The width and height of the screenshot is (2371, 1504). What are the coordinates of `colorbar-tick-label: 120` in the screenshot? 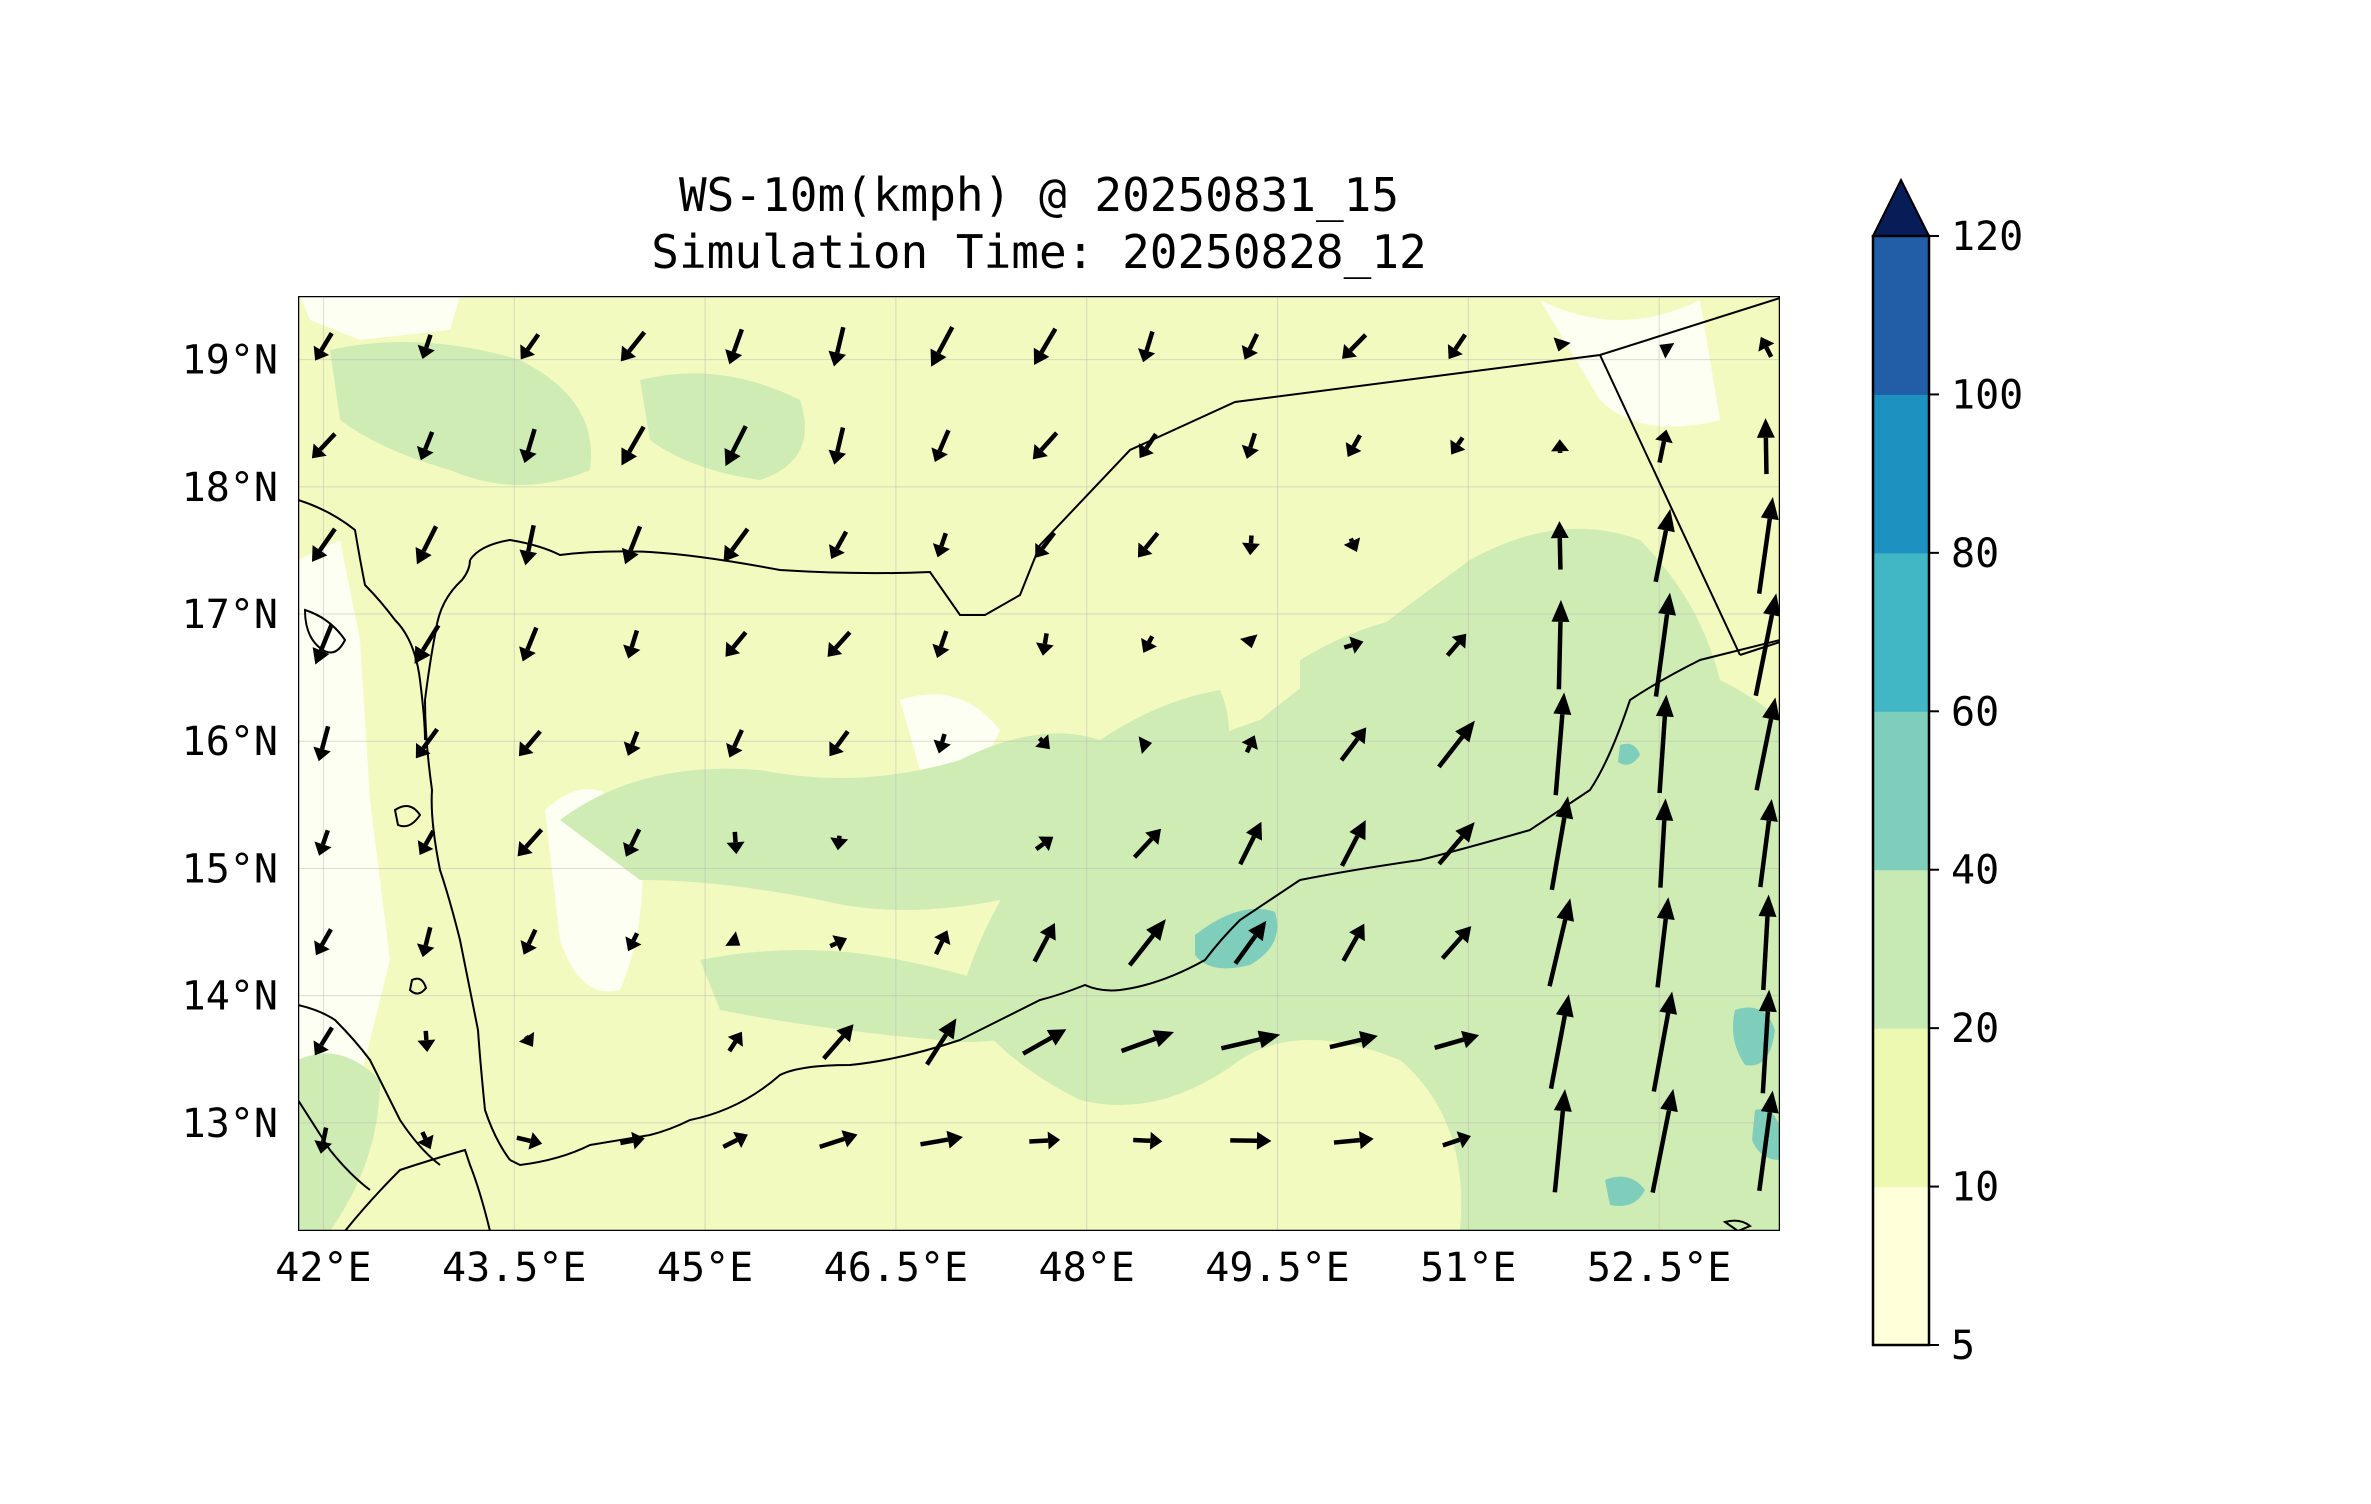 It's located at (1987, 237).